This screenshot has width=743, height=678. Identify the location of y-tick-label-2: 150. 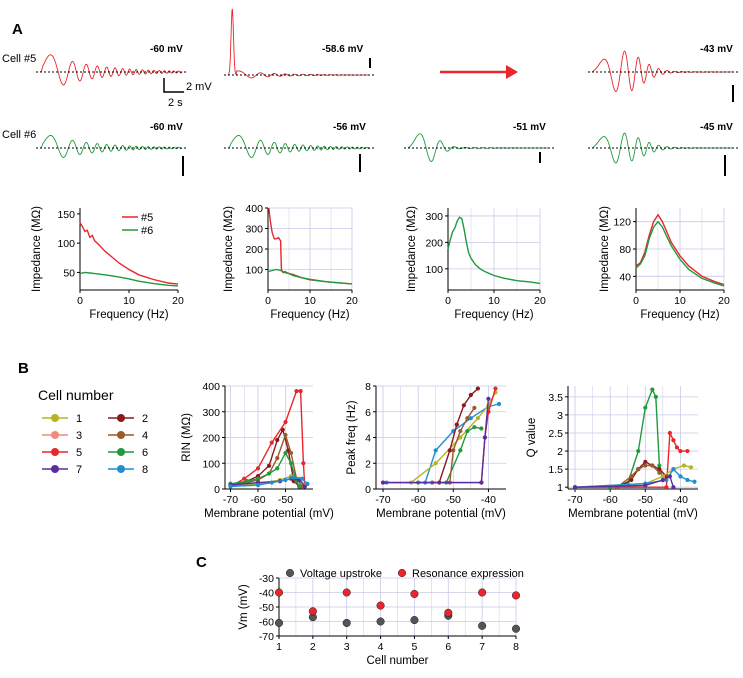
(66, 215).